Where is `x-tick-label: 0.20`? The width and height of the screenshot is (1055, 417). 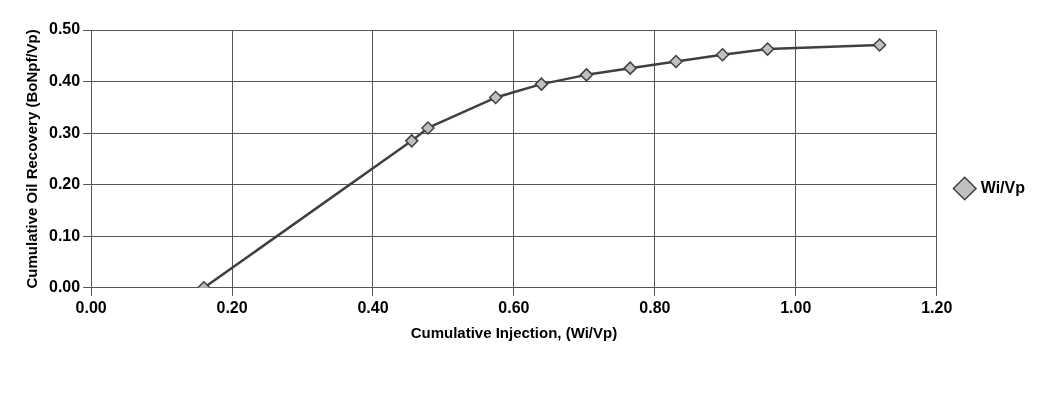 x-tick-label: 0.20 is located at coordinates (232, 307).